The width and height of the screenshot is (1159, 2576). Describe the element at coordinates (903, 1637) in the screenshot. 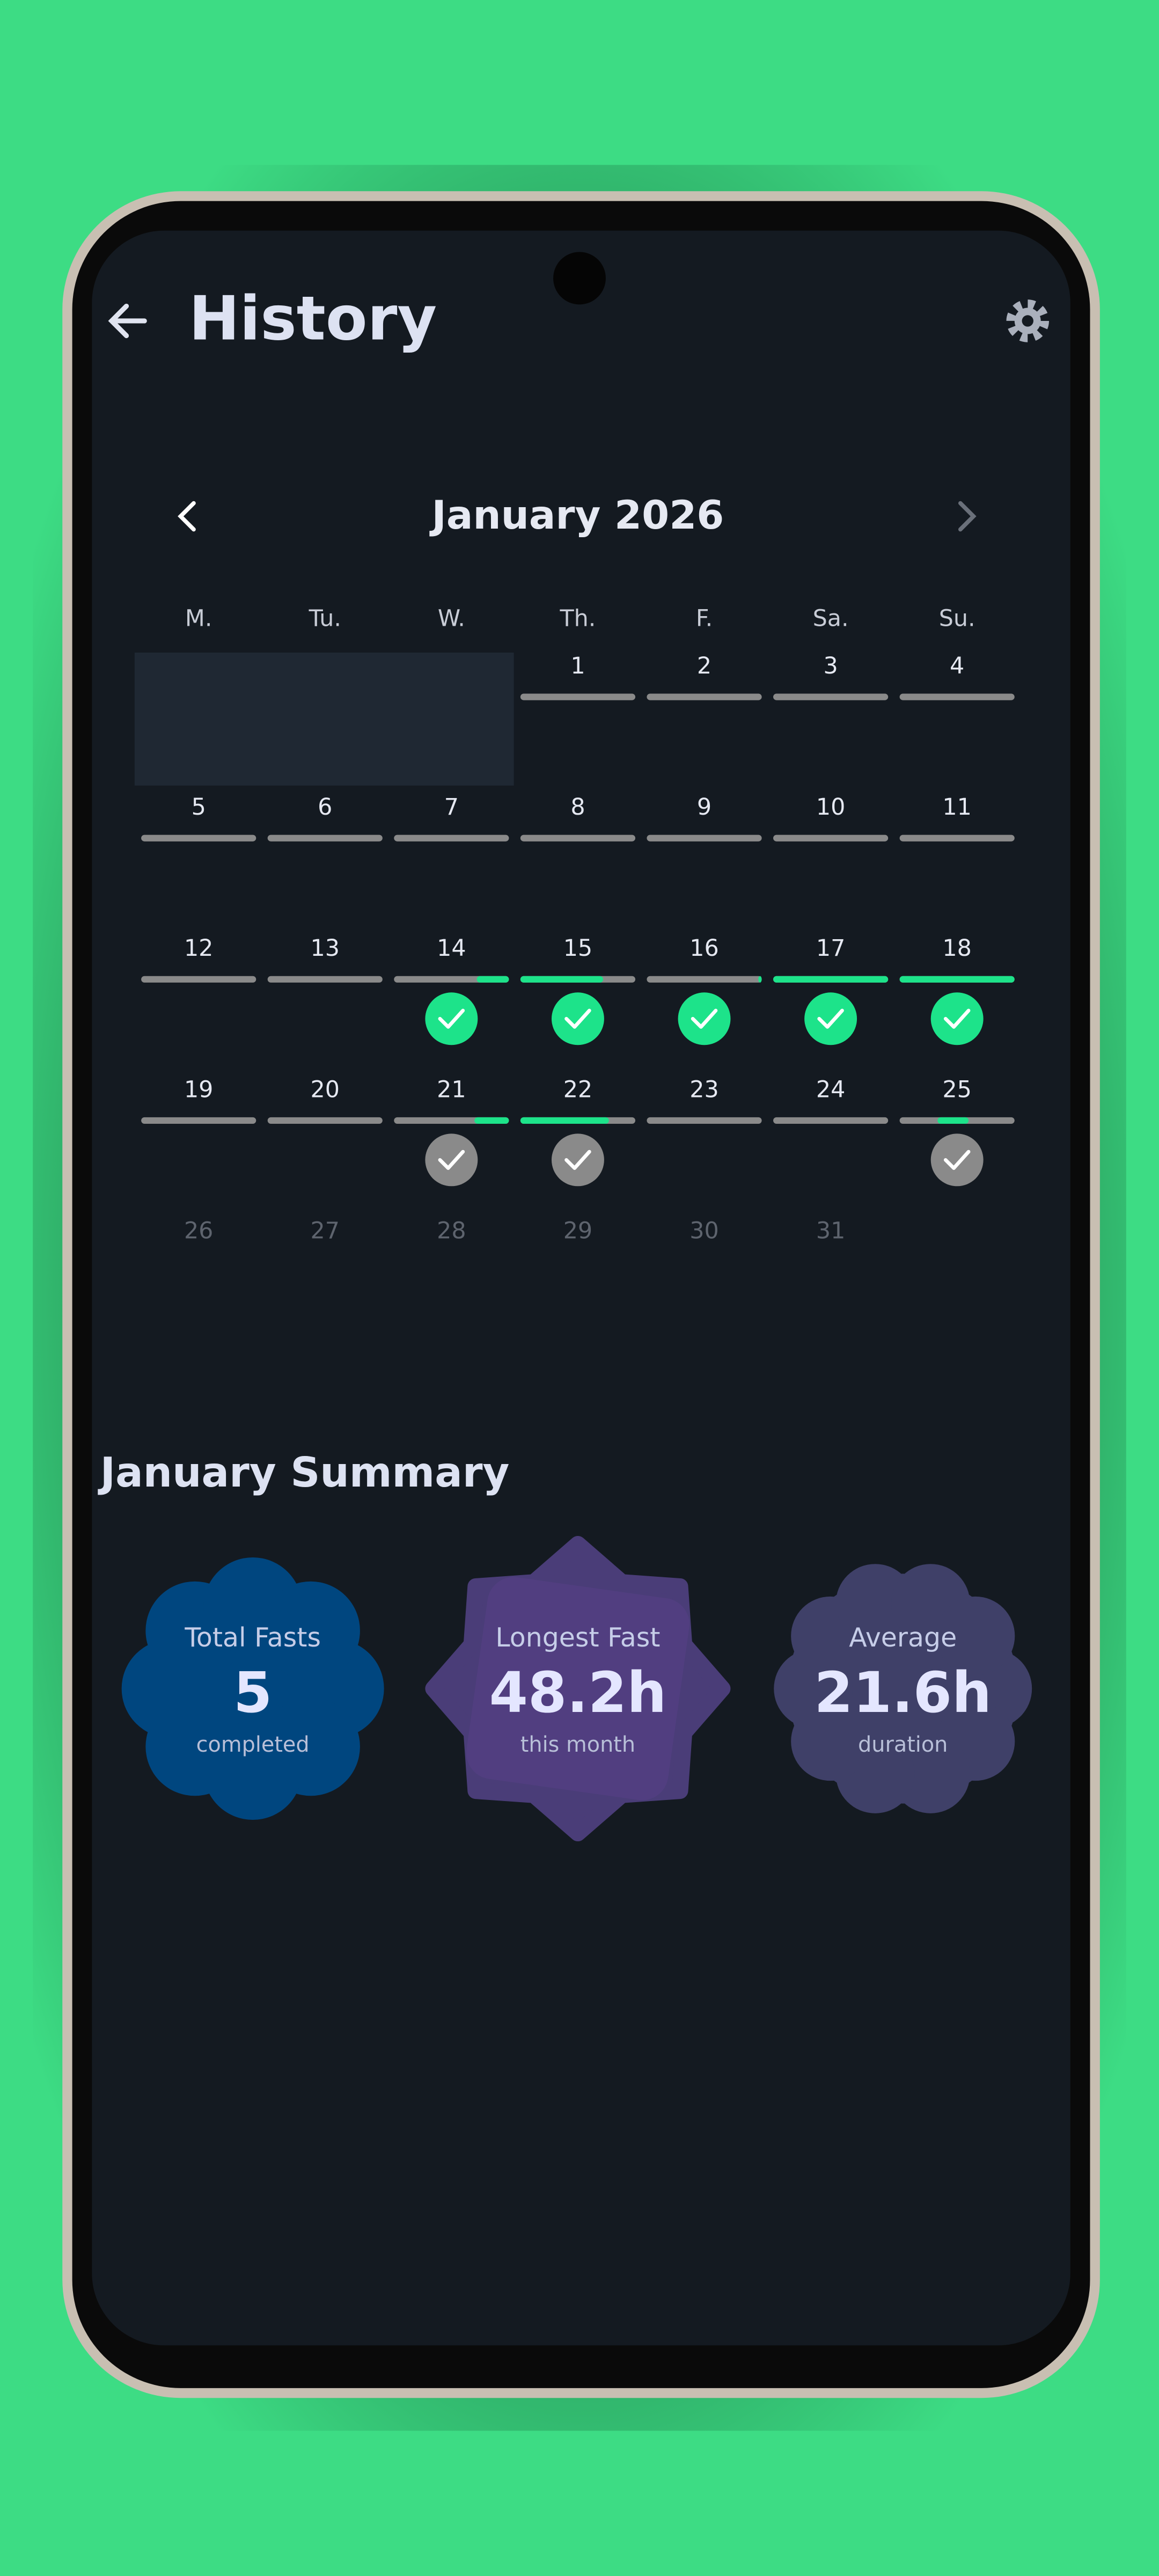

I see `card-label: Average` at that location.